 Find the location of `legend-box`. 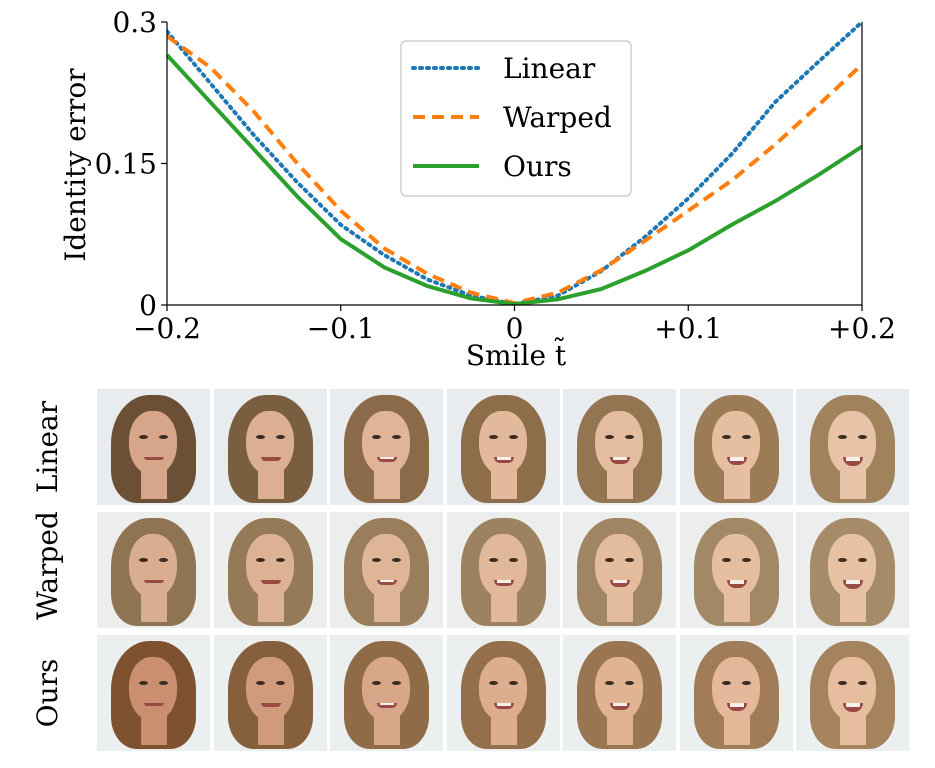

legend-box is located at coordinates (516, 118).